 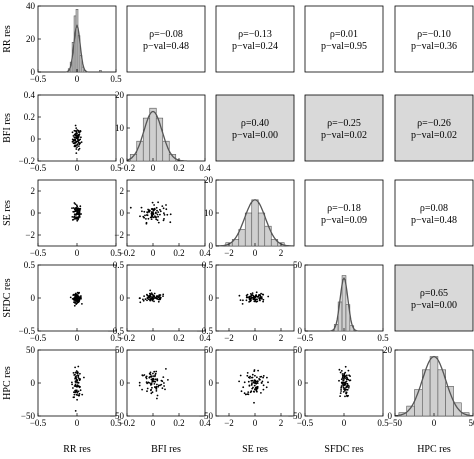 What do you see at coordinates (434, 34) in the screenshot?
I see `rho-label: ρ=−0.10` at bounding box center [434, 34].